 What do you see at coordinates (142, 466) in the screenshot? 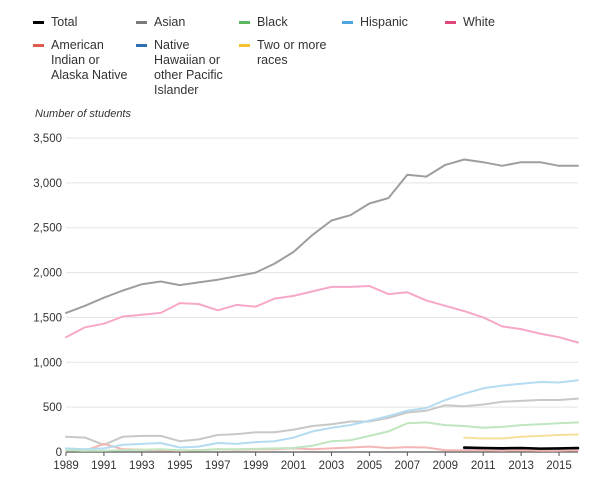
I see `x-tick-label: 1993` at bounding box center [142, 466].